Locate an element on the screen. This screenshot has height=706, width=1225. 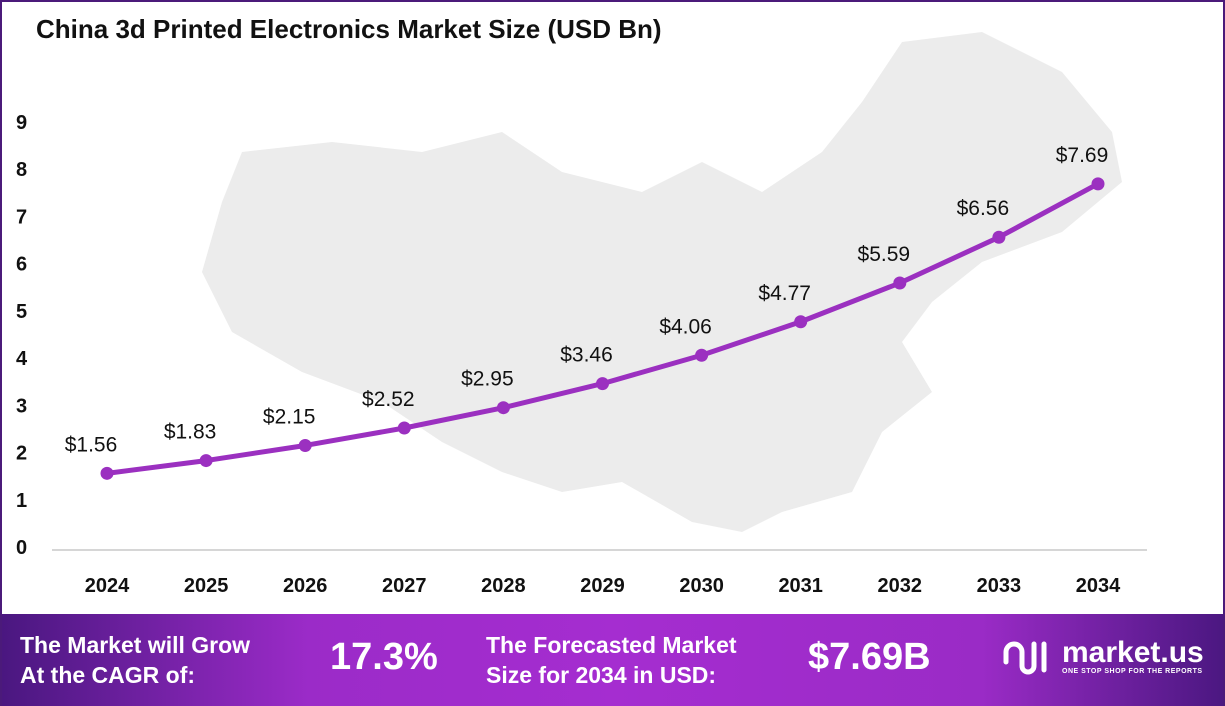
data-label: $4.77 is located at coordinates (784, 293).